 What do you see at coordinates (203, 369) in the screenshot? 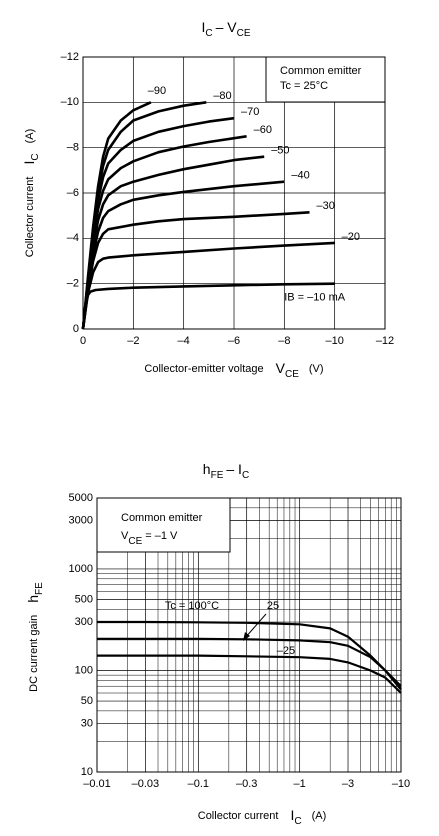
I see `label-part: Collector-emitter voltage` at bounding box center [203, 369].